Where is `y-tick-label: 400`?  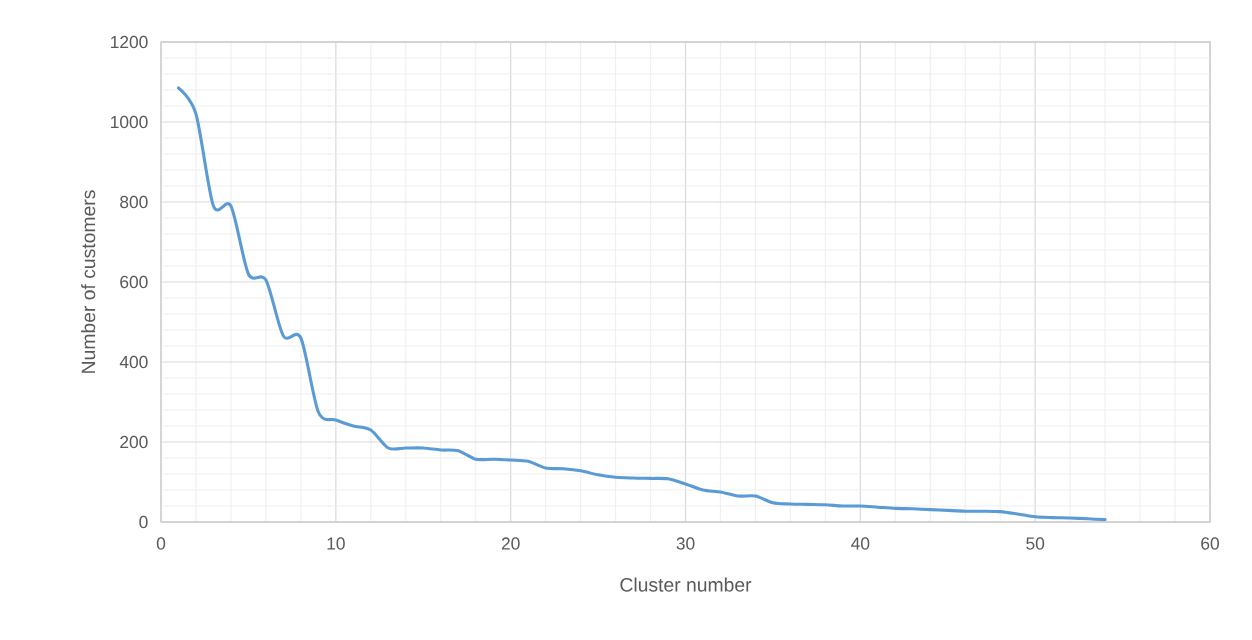
y-tick-label: 400 is located at coordinates (133, 362).